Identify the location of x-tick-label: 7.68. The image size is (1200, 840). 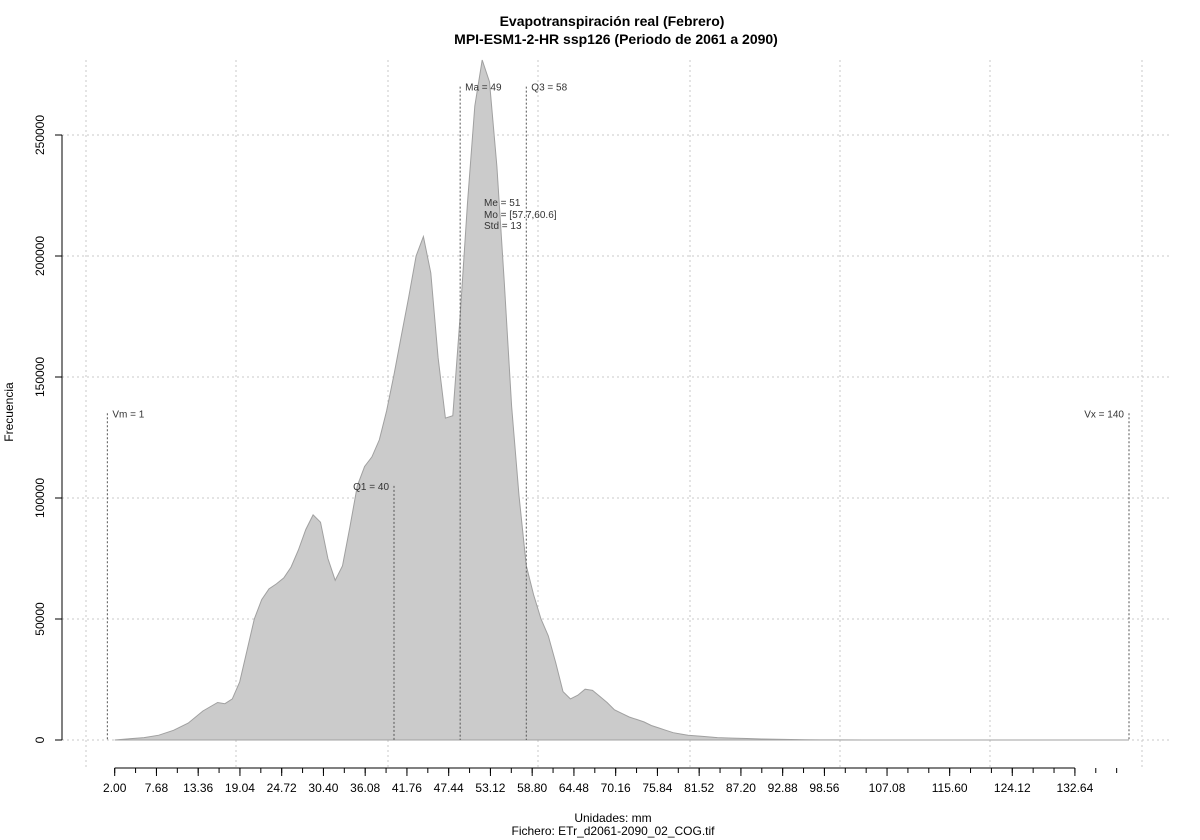
(157, 788).